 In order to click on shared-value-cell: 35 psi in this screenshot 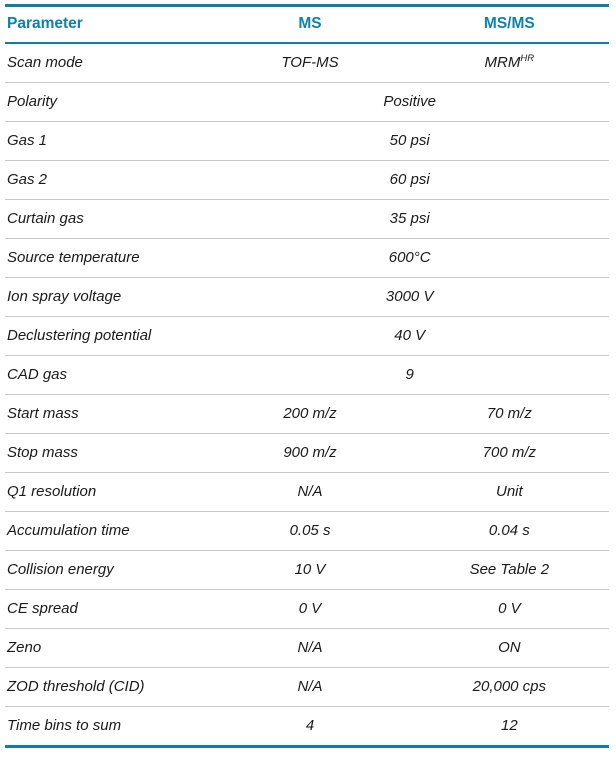, I will do `click(409, 219)`.